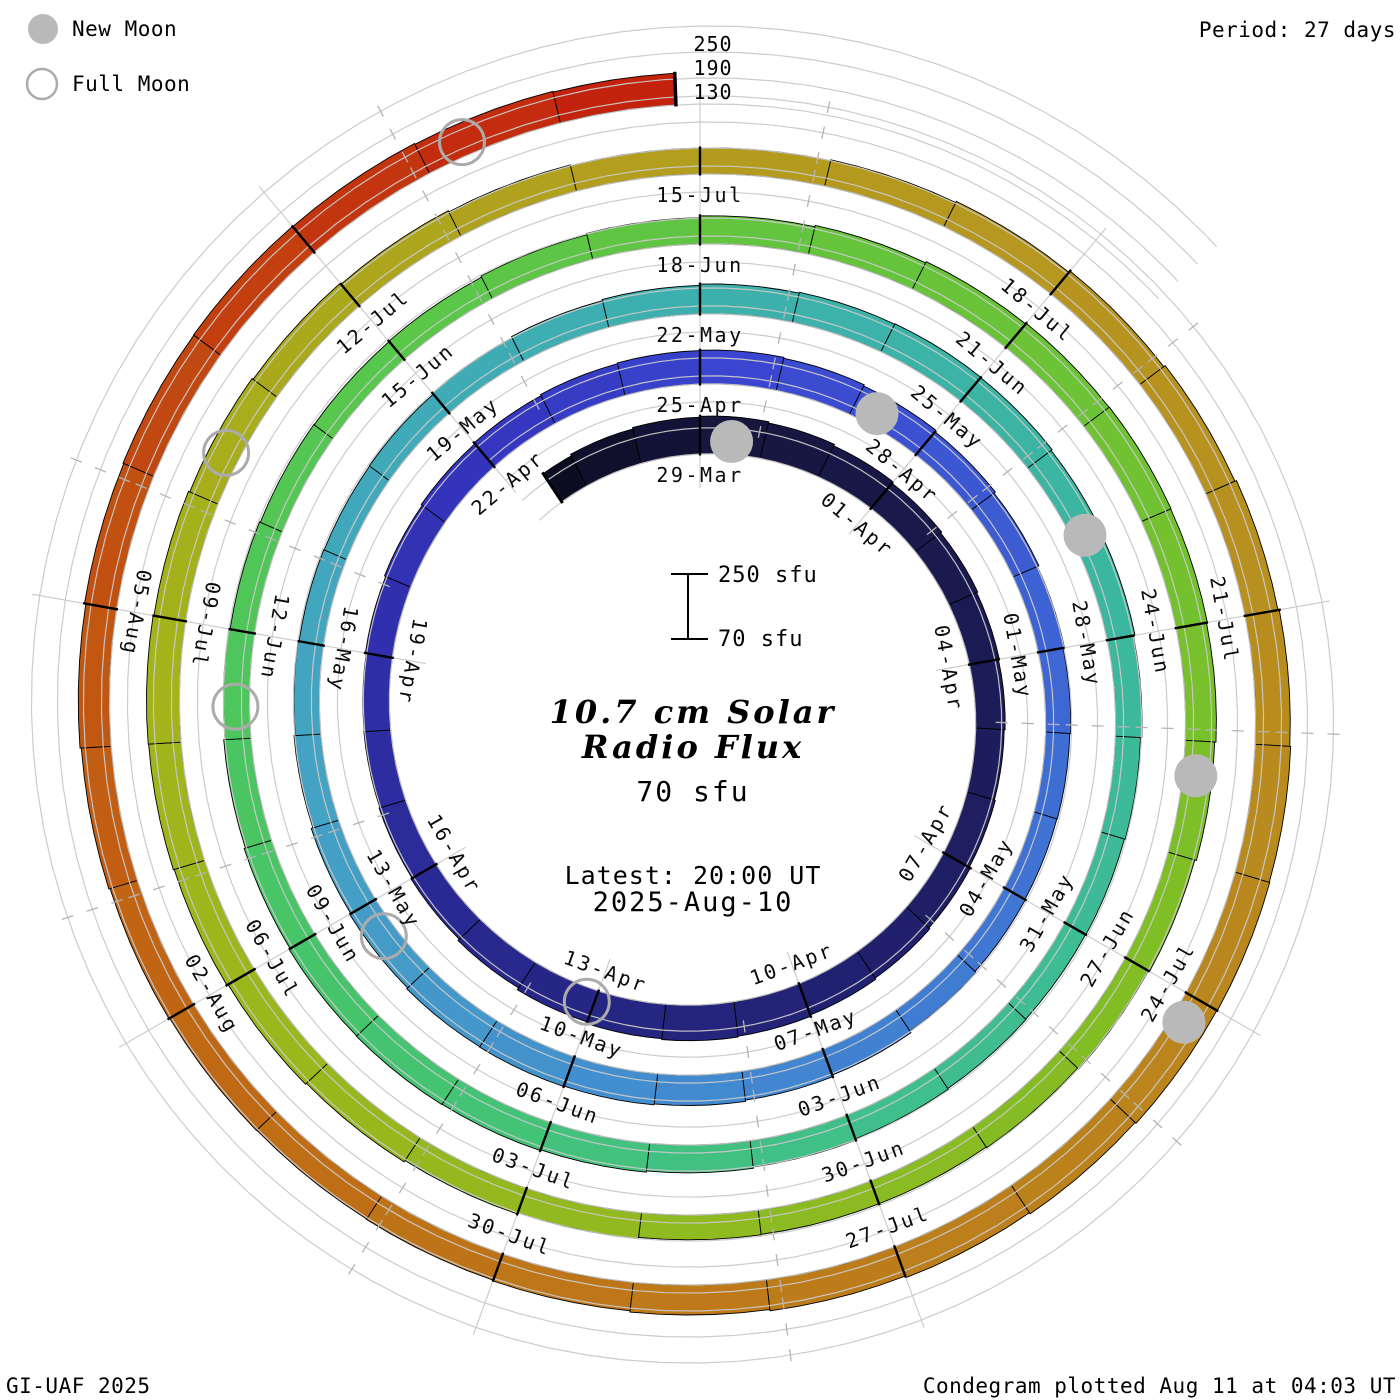 This screenshot has width=1400, height=1400. What do you see at coordinates (1297, 30) in the screenshot?
I see `period-label: Period: 27 days` at bounding box center [1297, 30].